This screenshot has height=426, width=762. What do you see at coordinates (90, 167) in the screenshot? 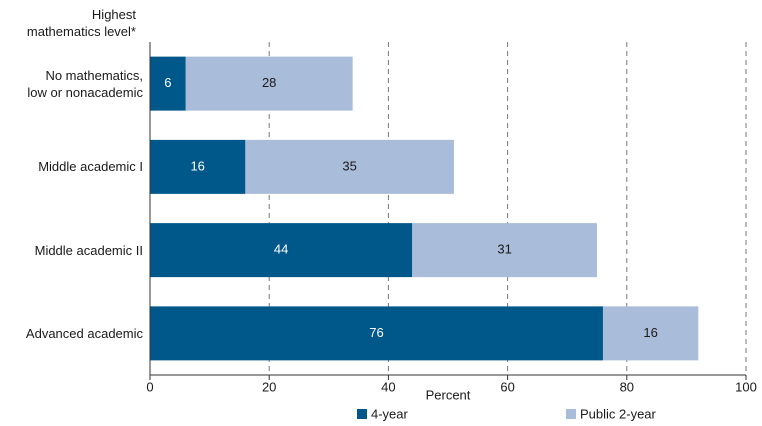
I see `category-label: Middle academic I` at bounding box center [90, 167].